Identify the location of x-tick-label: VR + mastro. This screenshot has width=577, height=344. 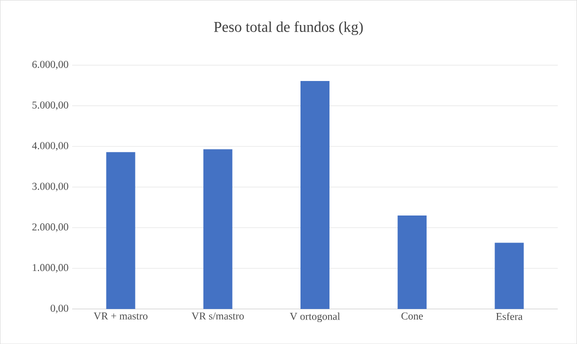
(121, 316).